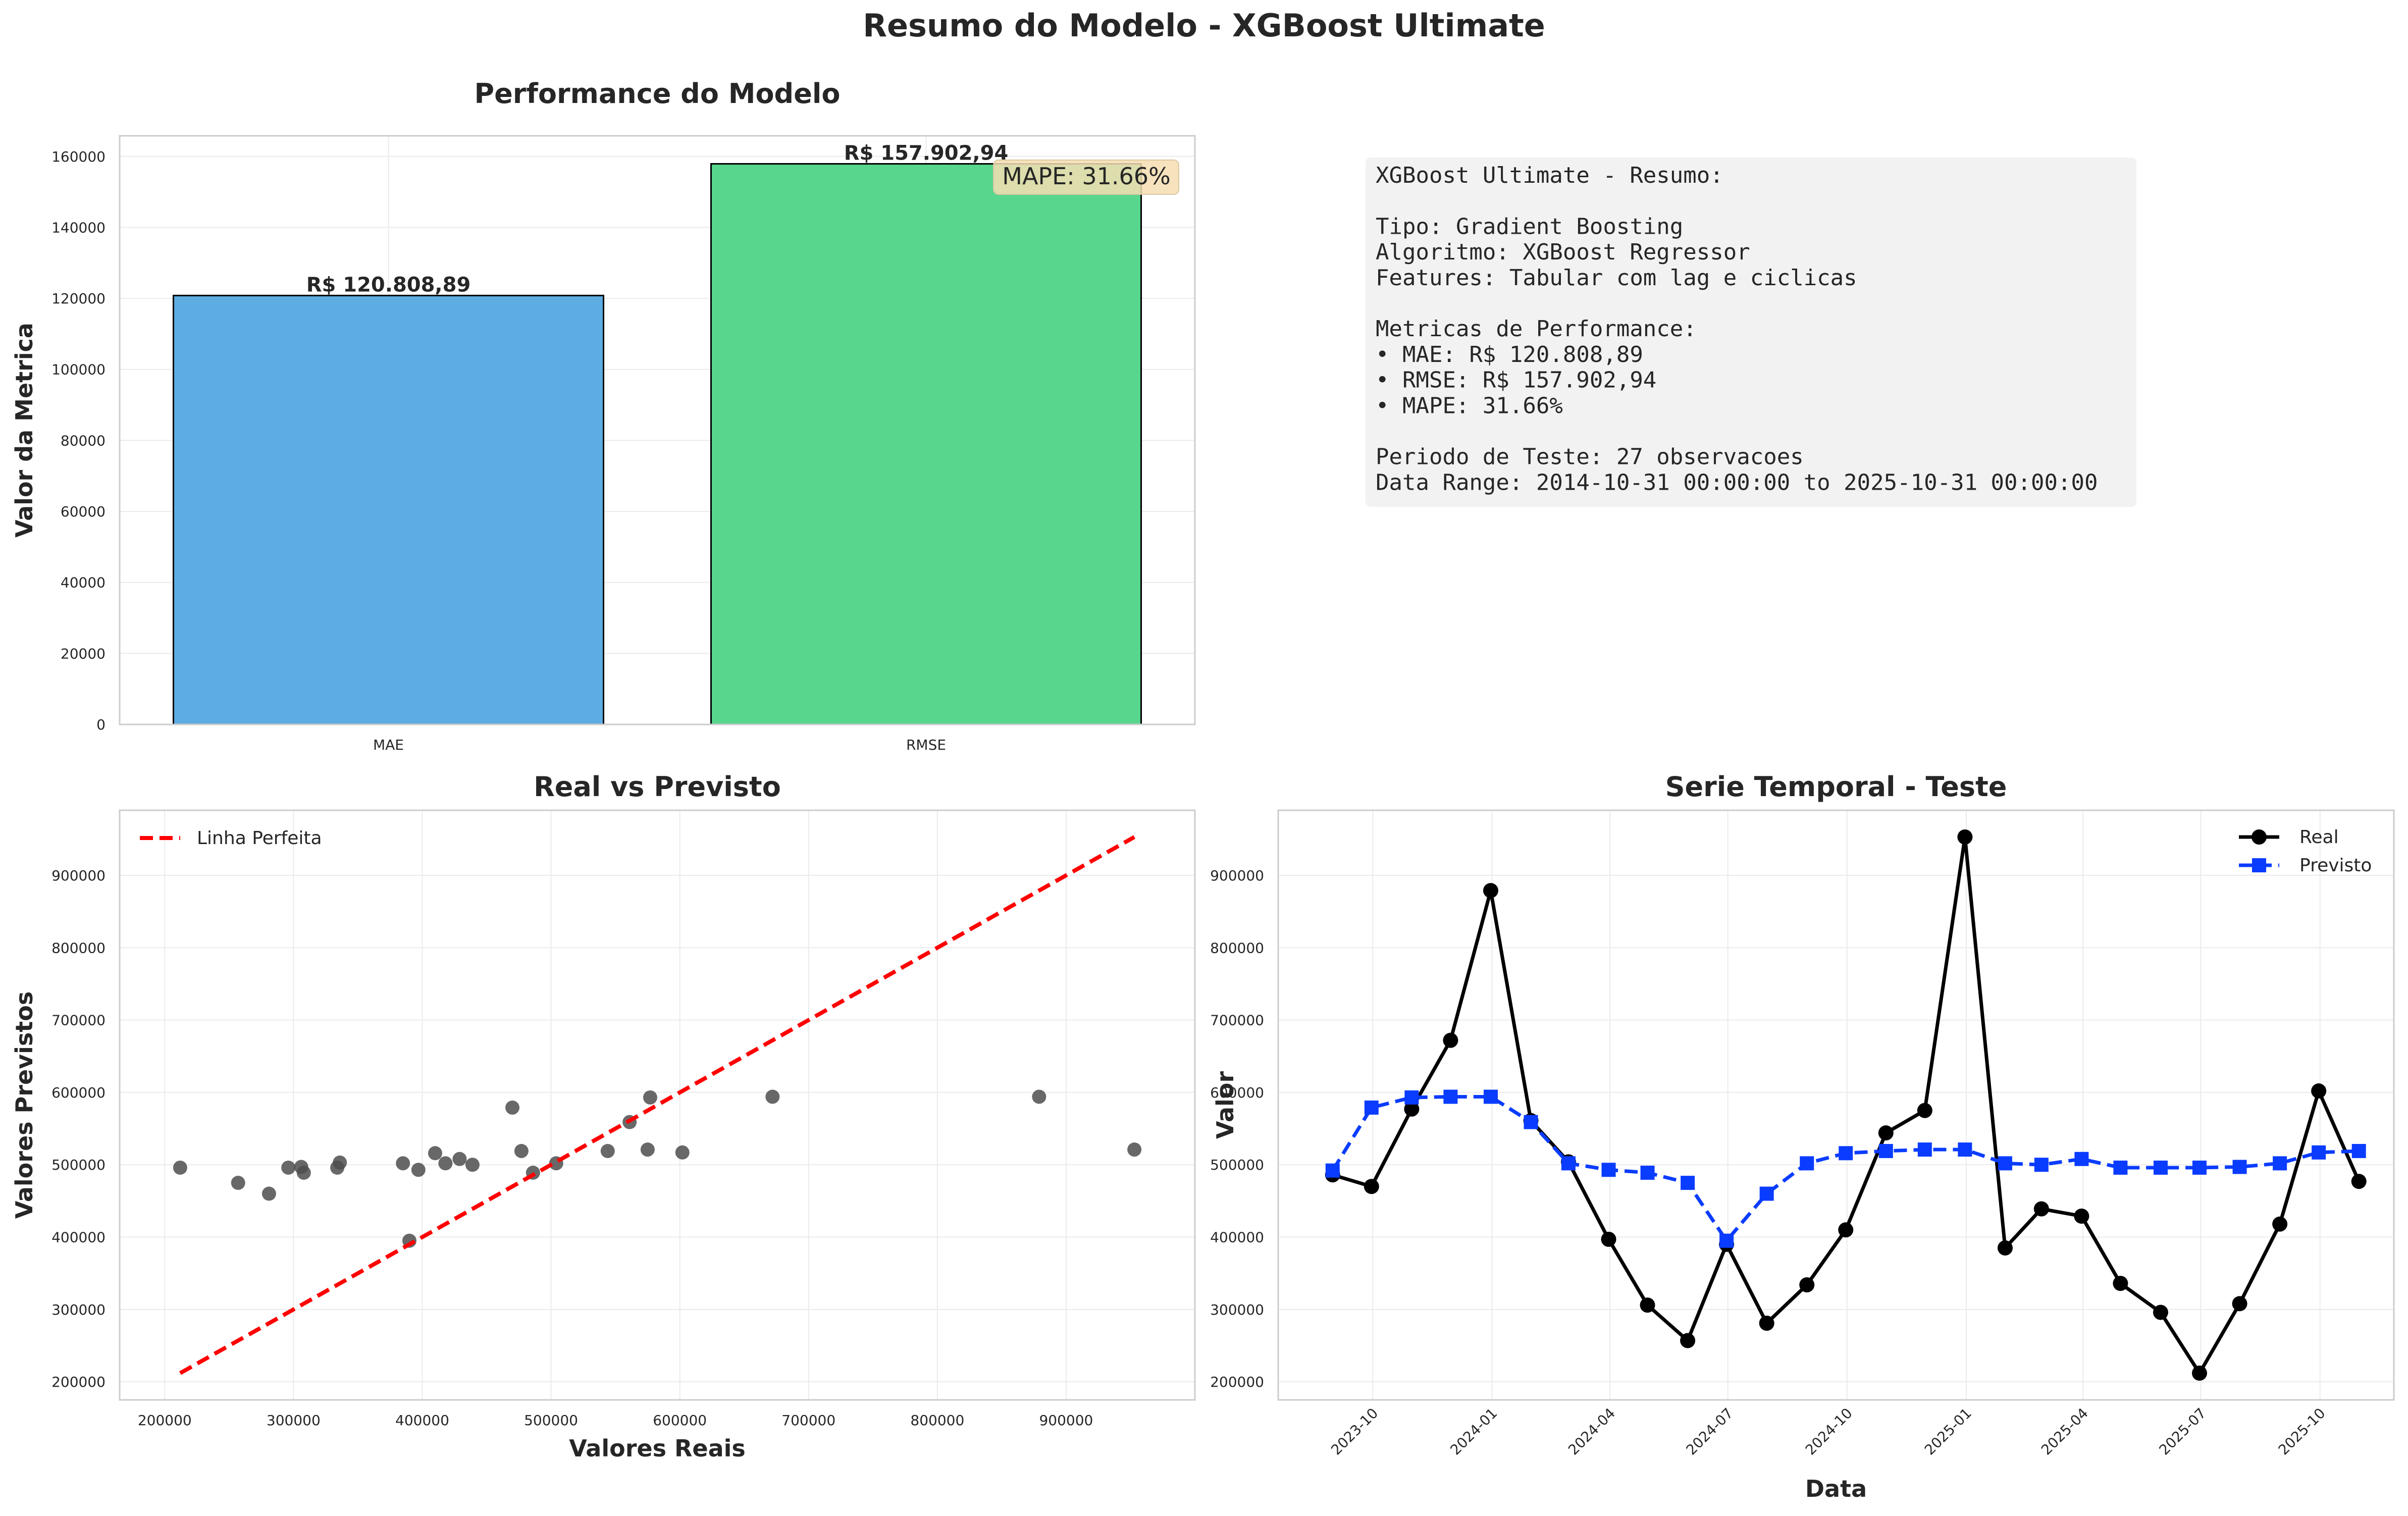 This screenshot has width=2408, height=1516. I want to click on x-axis-label: Valores Reais, so click(657, 1448).